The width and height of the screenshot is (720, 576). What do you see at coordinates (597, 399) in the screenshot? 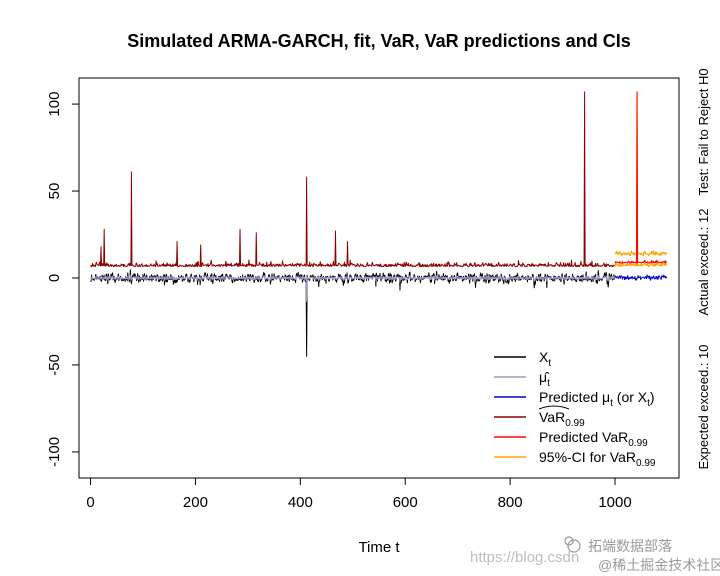
I see `legend-label-pred_mu: Predicted μt (or Xt)` at bounding box center [597, 399].